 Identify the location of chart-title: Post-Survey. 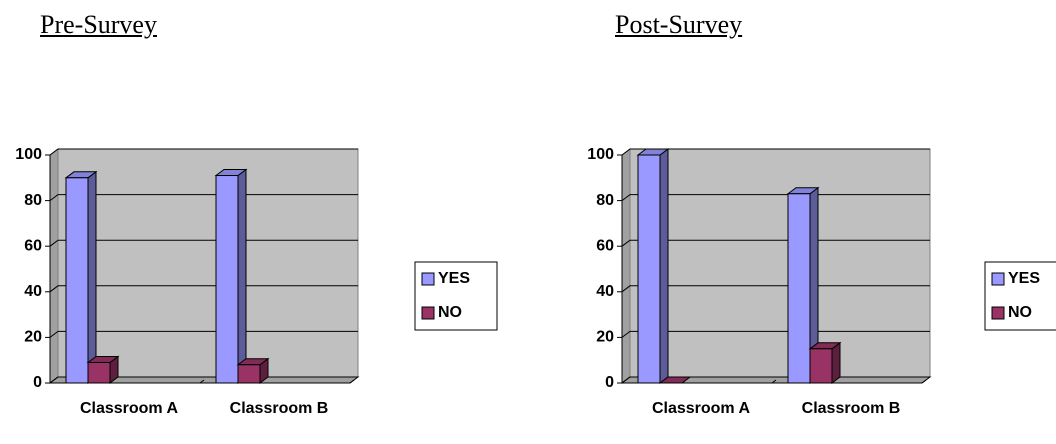
(679, 24).